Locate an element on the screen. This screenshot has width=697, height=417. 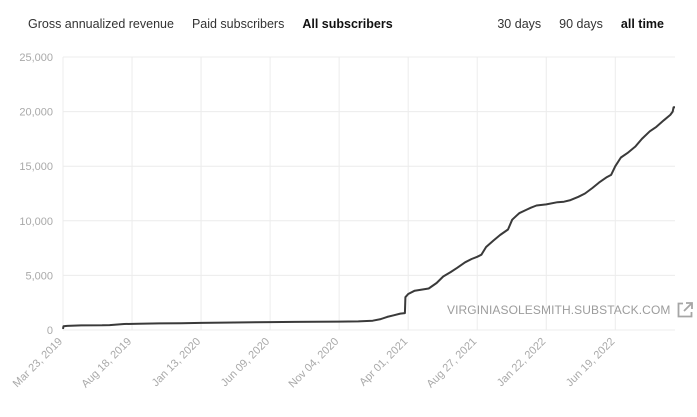
tab-90-days: 90 days is located at coordinates (581, 24).